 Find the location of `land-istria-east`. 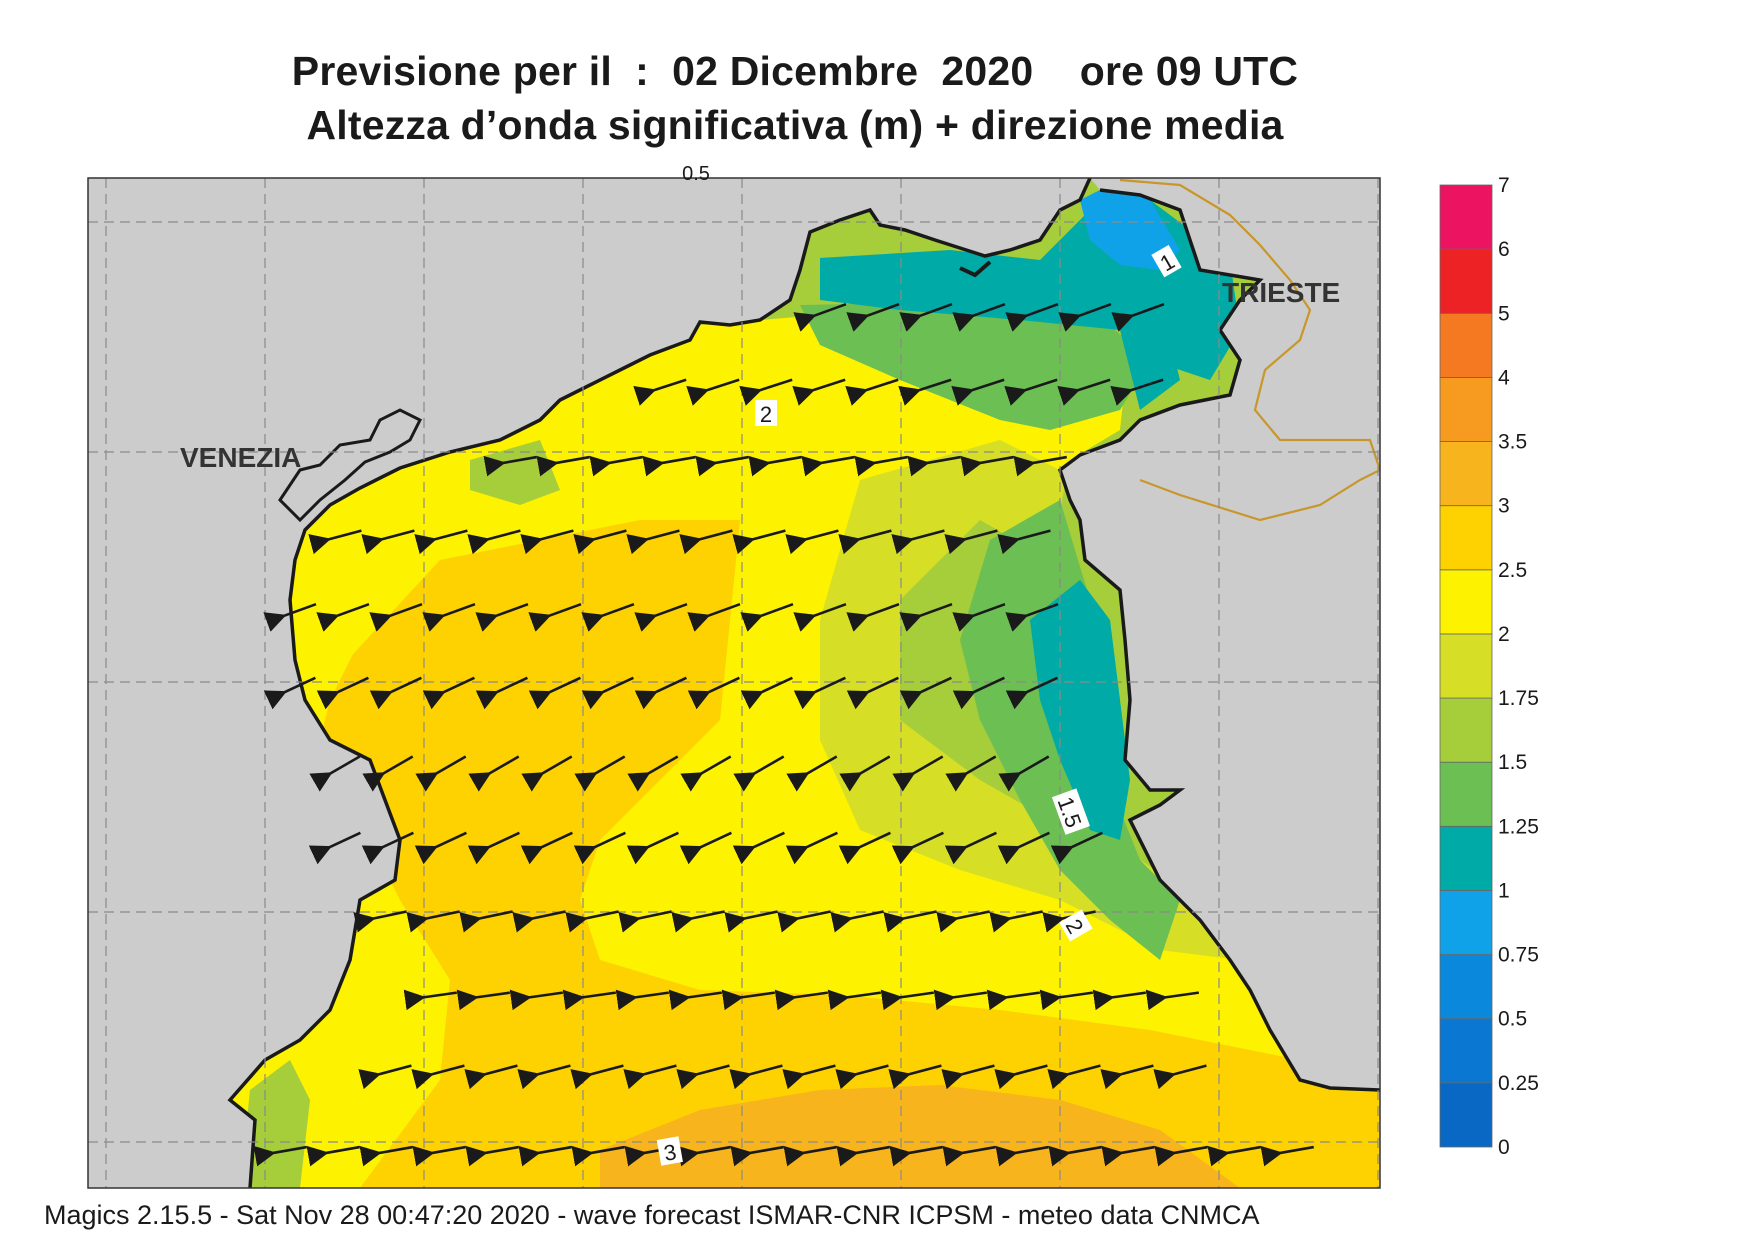

land-istria-east is located at coordinates (1220, 634).